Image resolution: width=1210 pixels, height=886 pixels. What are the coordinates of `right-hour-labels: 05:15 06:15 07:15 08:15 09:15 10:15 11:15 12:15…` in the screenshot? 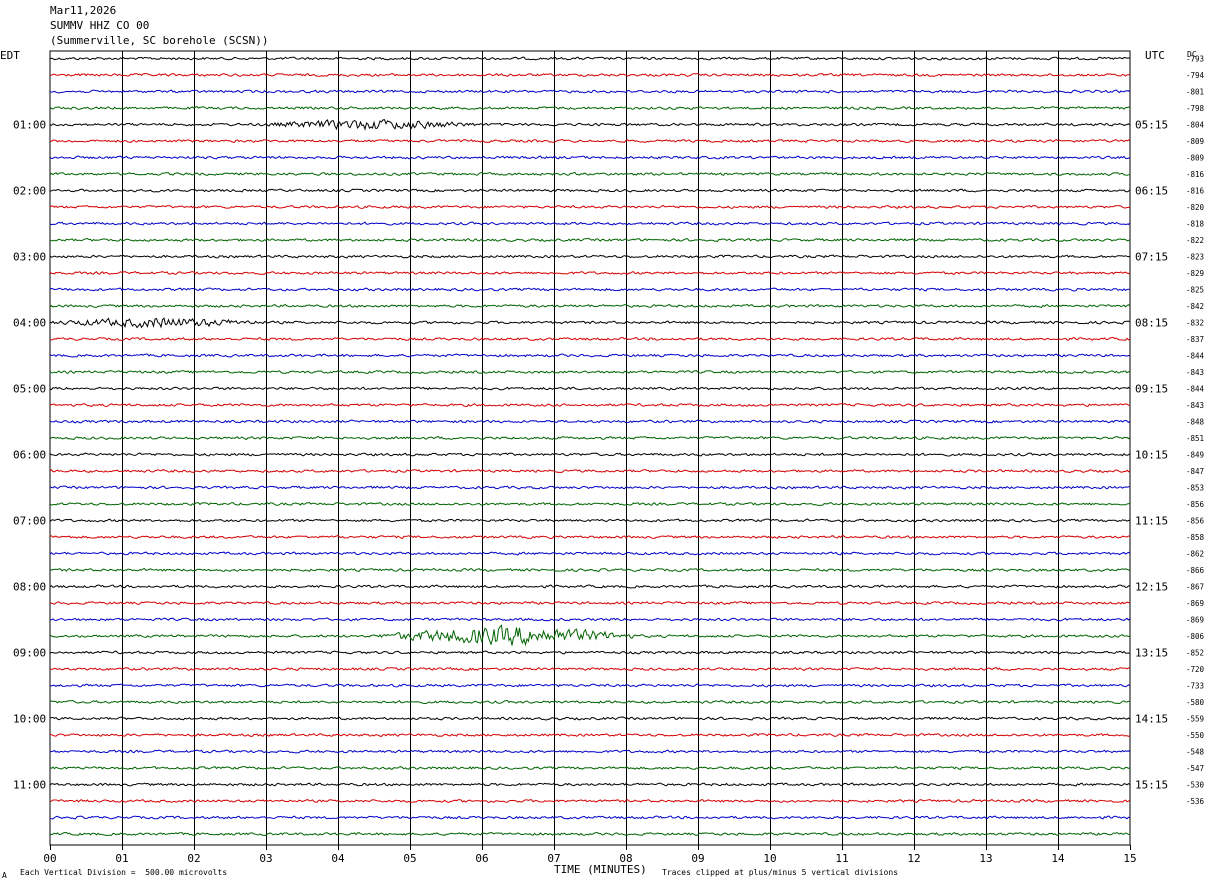 It's located at (1151, 455).